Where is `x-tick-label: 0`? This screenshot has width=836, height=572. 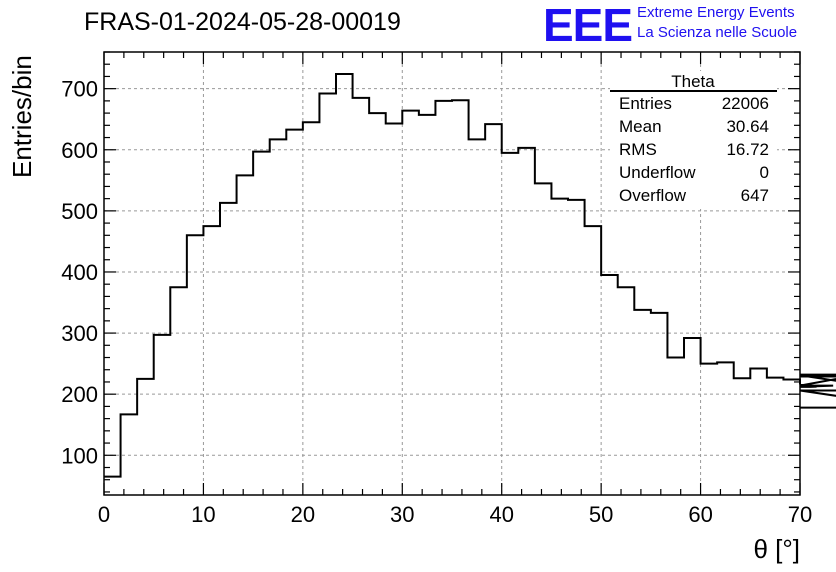 x-tick-label: 0 is located at coordinates (104, 514).